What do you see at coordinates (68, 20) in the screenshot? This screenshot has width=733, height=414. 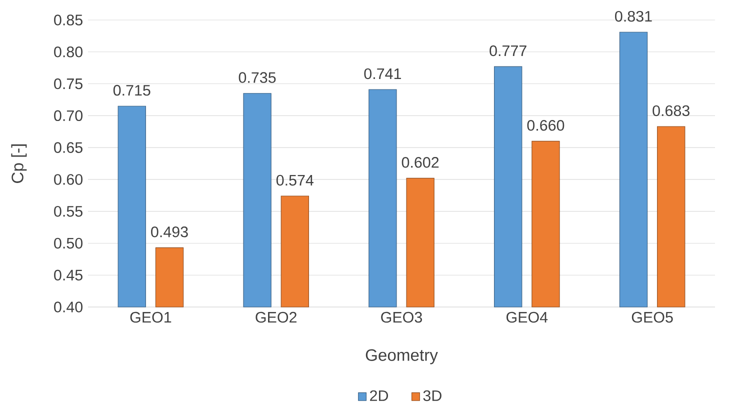 I see `y-tick-label: 0.85` at bounding box center [68, 20].